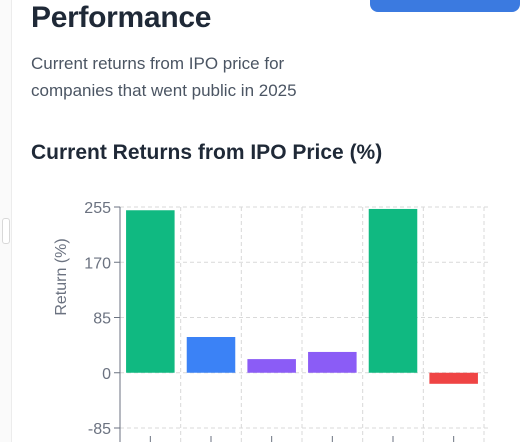  Describe the element at coordinates (445, 6) in the screenshot. I see `header-action-button` at that location.